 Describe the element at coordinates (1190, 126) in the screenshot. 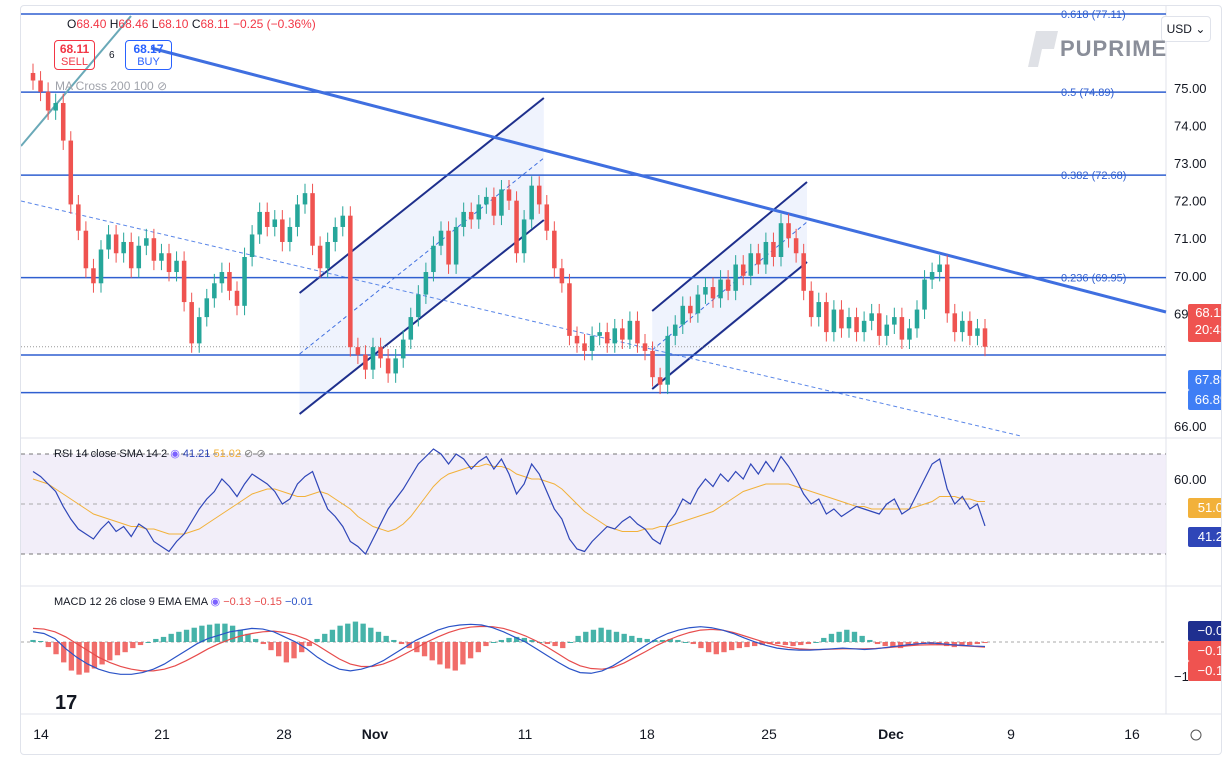

I see `price-tick-label: 74.00` at that location.